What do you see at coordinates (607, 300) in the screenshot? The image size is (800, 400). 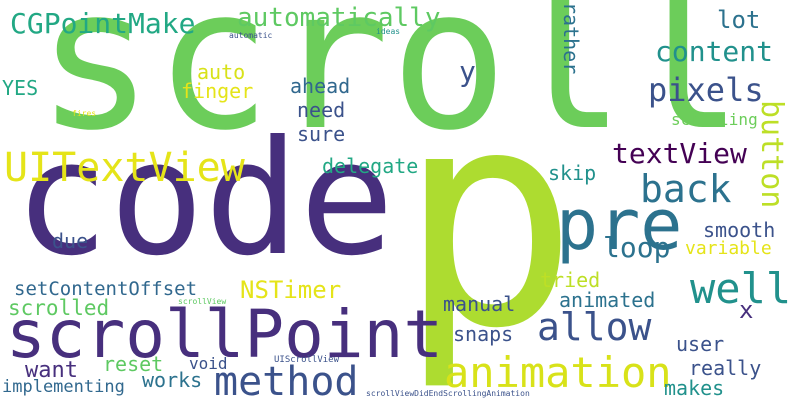 I see `word-animated: animated` at bounding box center [607, 300].